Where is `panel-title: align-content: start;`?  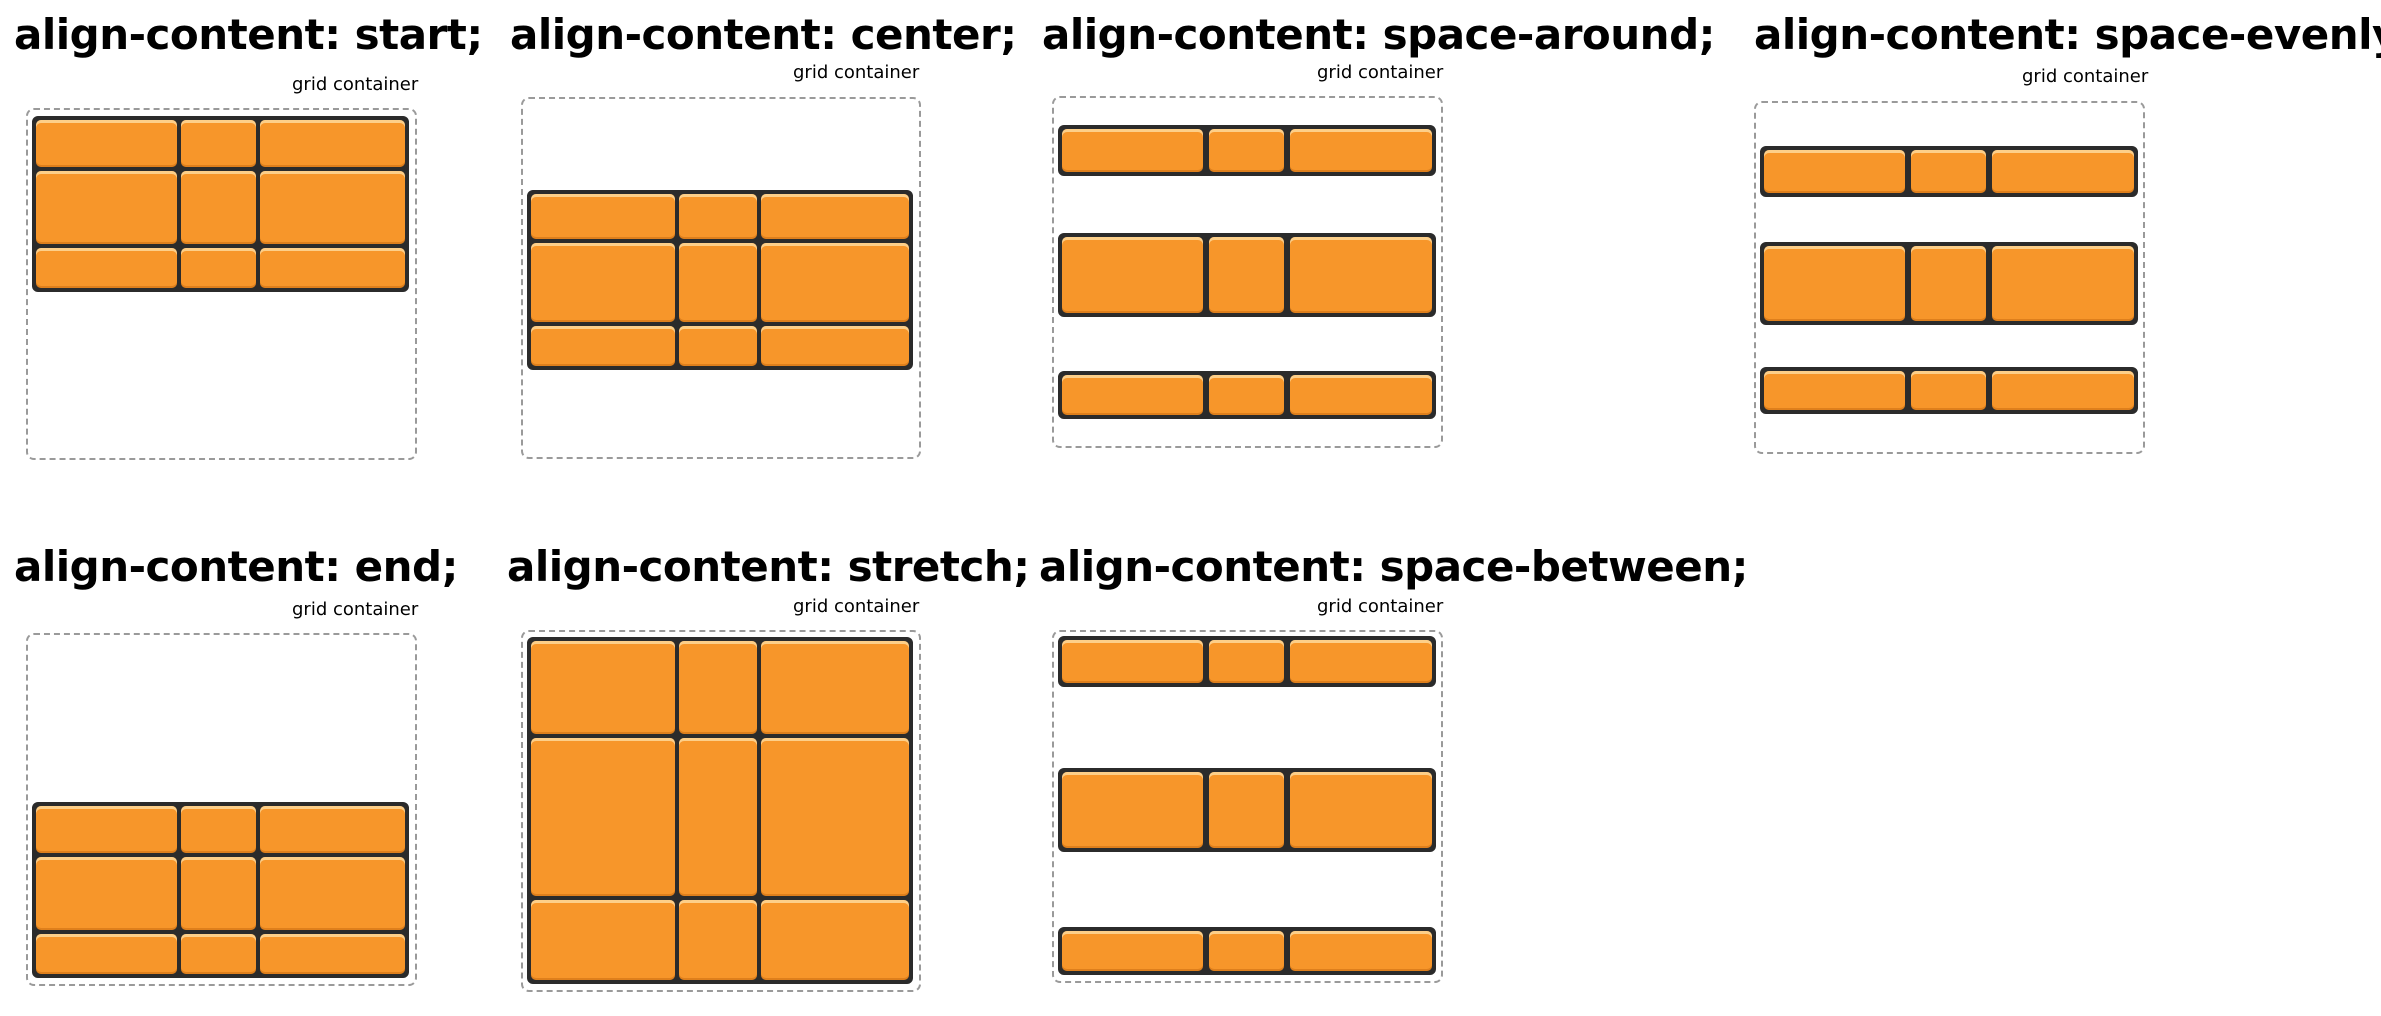 panel-title: align-content: start; is located at coordinates (248, 34).